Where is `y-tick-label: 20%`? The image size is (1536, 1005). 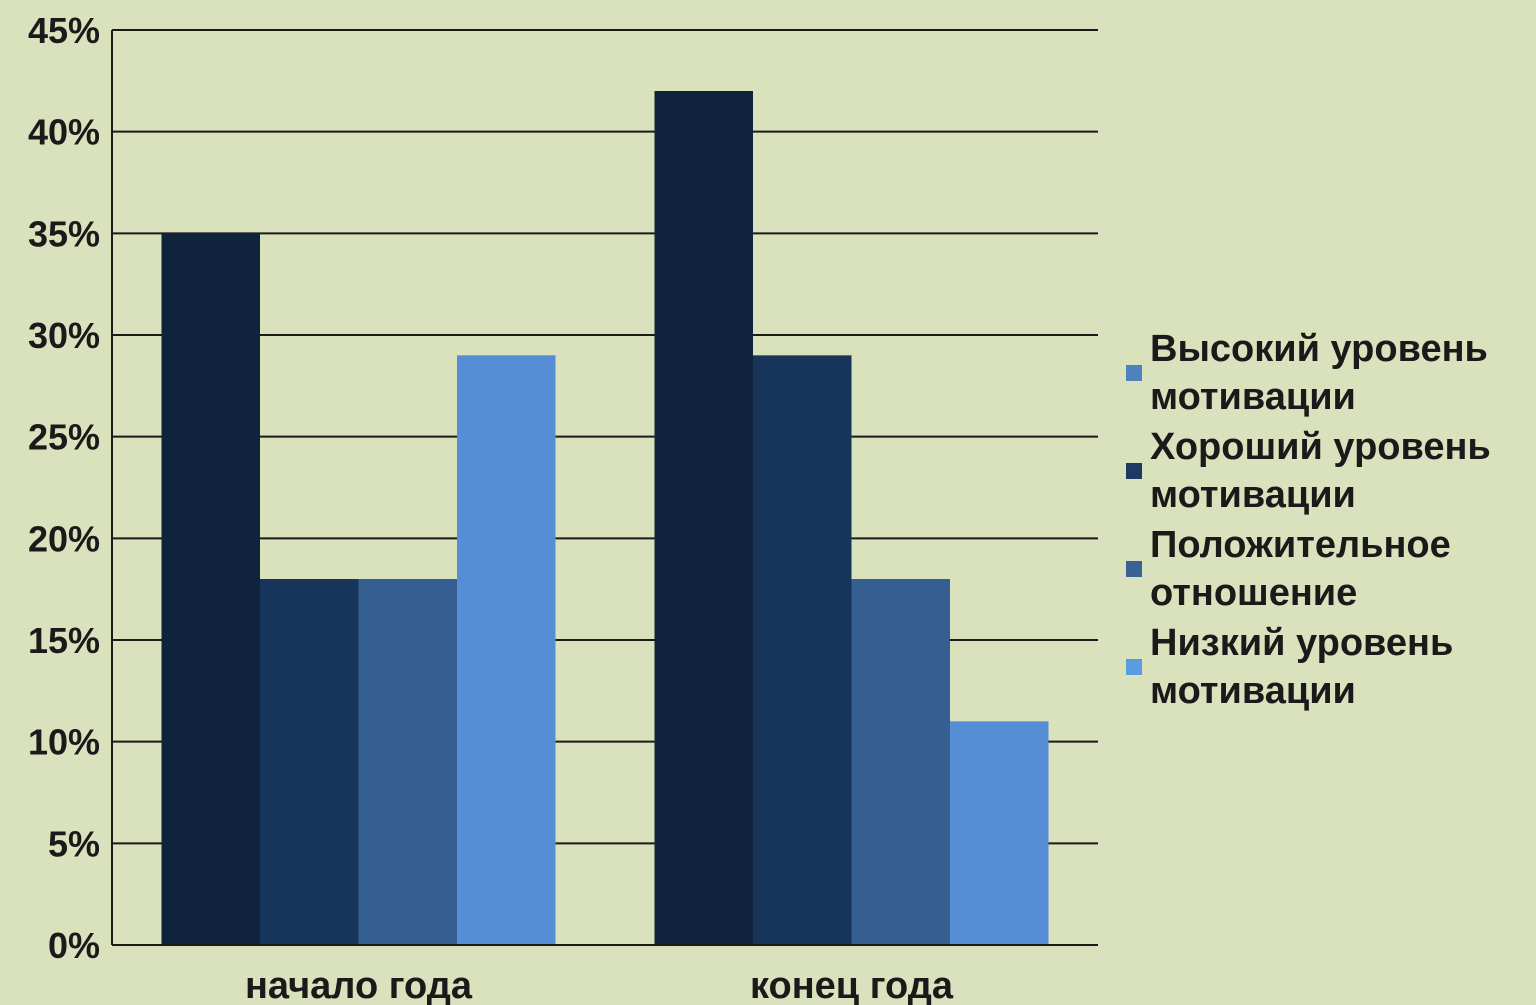 y-tick-label: 20% is located at coordinates (64, 538).